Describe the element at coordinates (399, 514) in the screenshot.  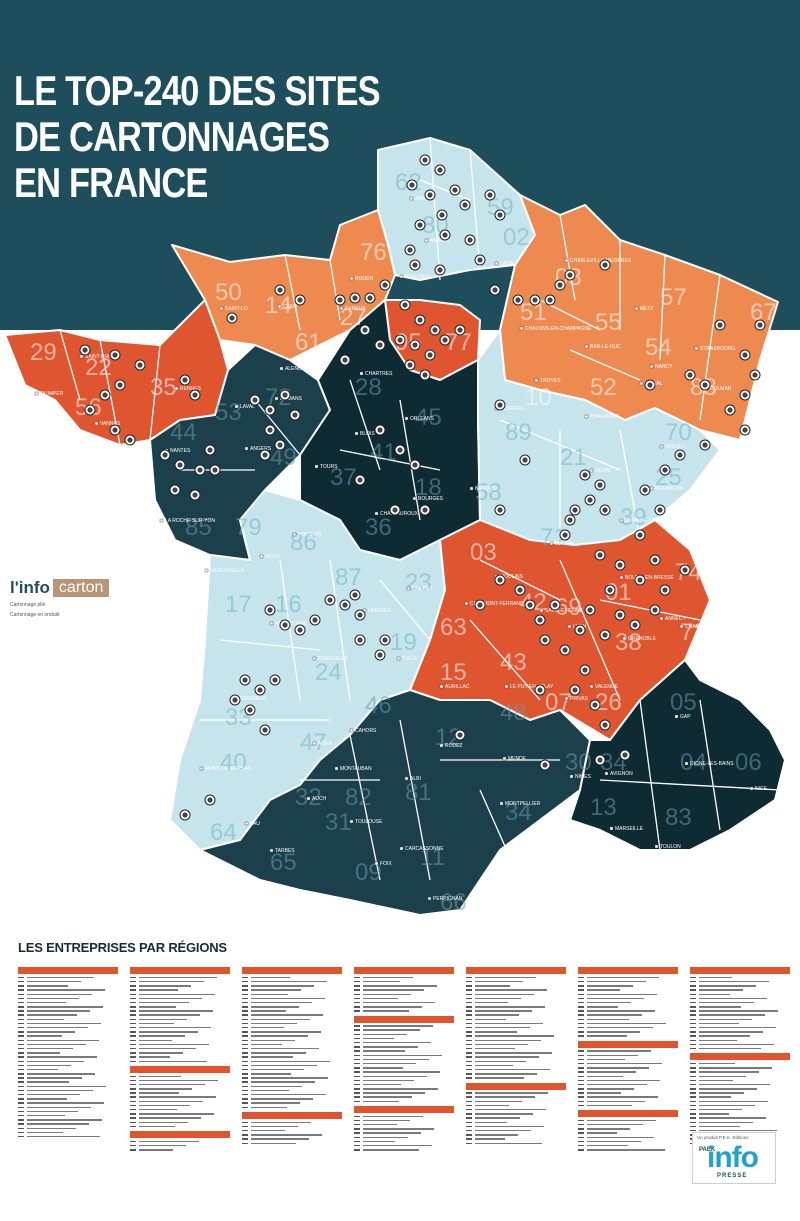
I see `city-label: CHATEAUROUX` at that location.